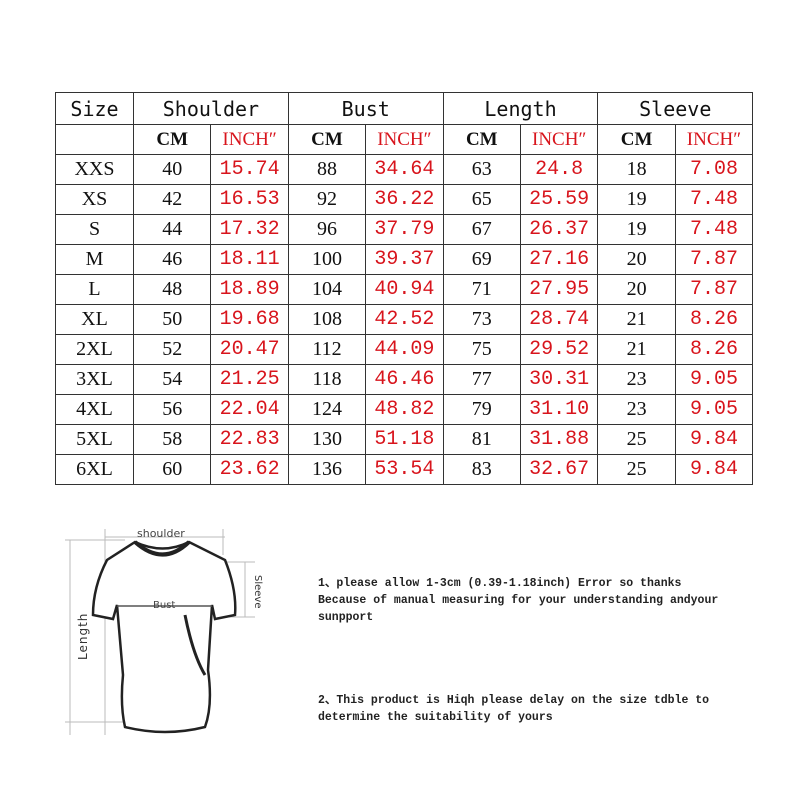 The image size is (800, 800). What do you see at coordinates (714, 349) in the screenshot?
I see `inch-cell: 8.26` at bounding box center [714, 349].